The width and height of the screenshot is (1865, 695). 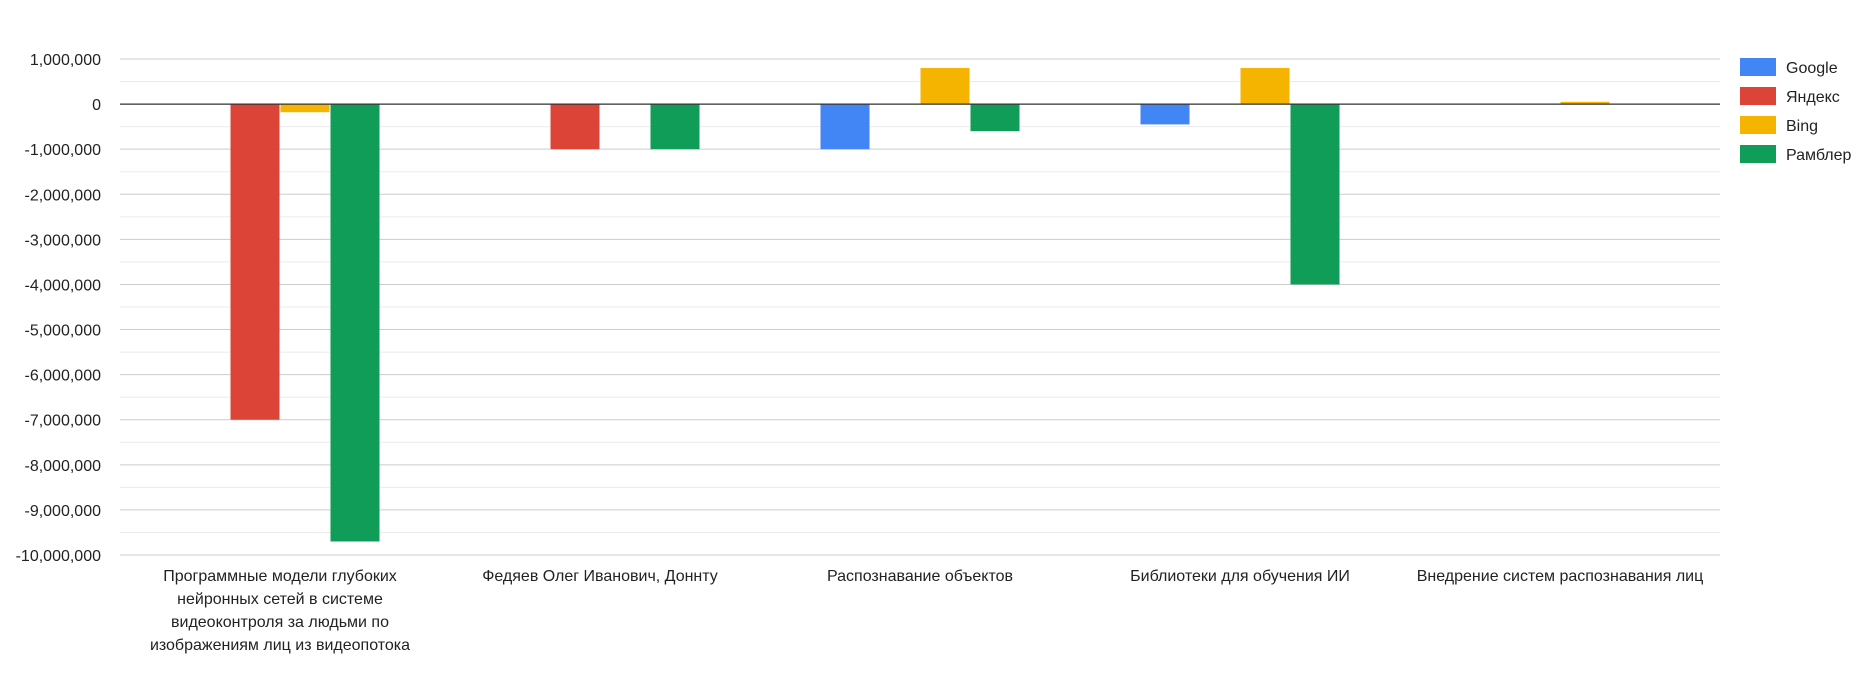 I want to click on x-category-label: Внедрение систем распознавания лиц, so click(x=1560, y=576).